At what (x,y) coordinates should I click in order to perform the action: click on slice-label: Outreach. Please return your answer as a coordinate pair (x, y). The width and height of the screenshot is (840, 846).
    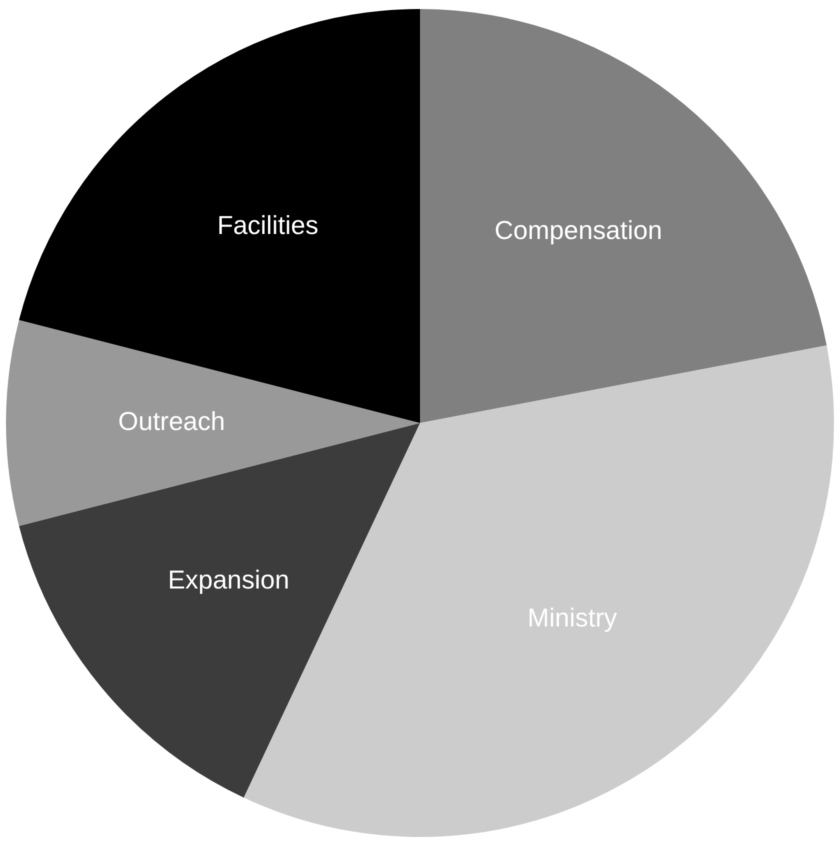
    Looking at the image, I should click on (172, 421).